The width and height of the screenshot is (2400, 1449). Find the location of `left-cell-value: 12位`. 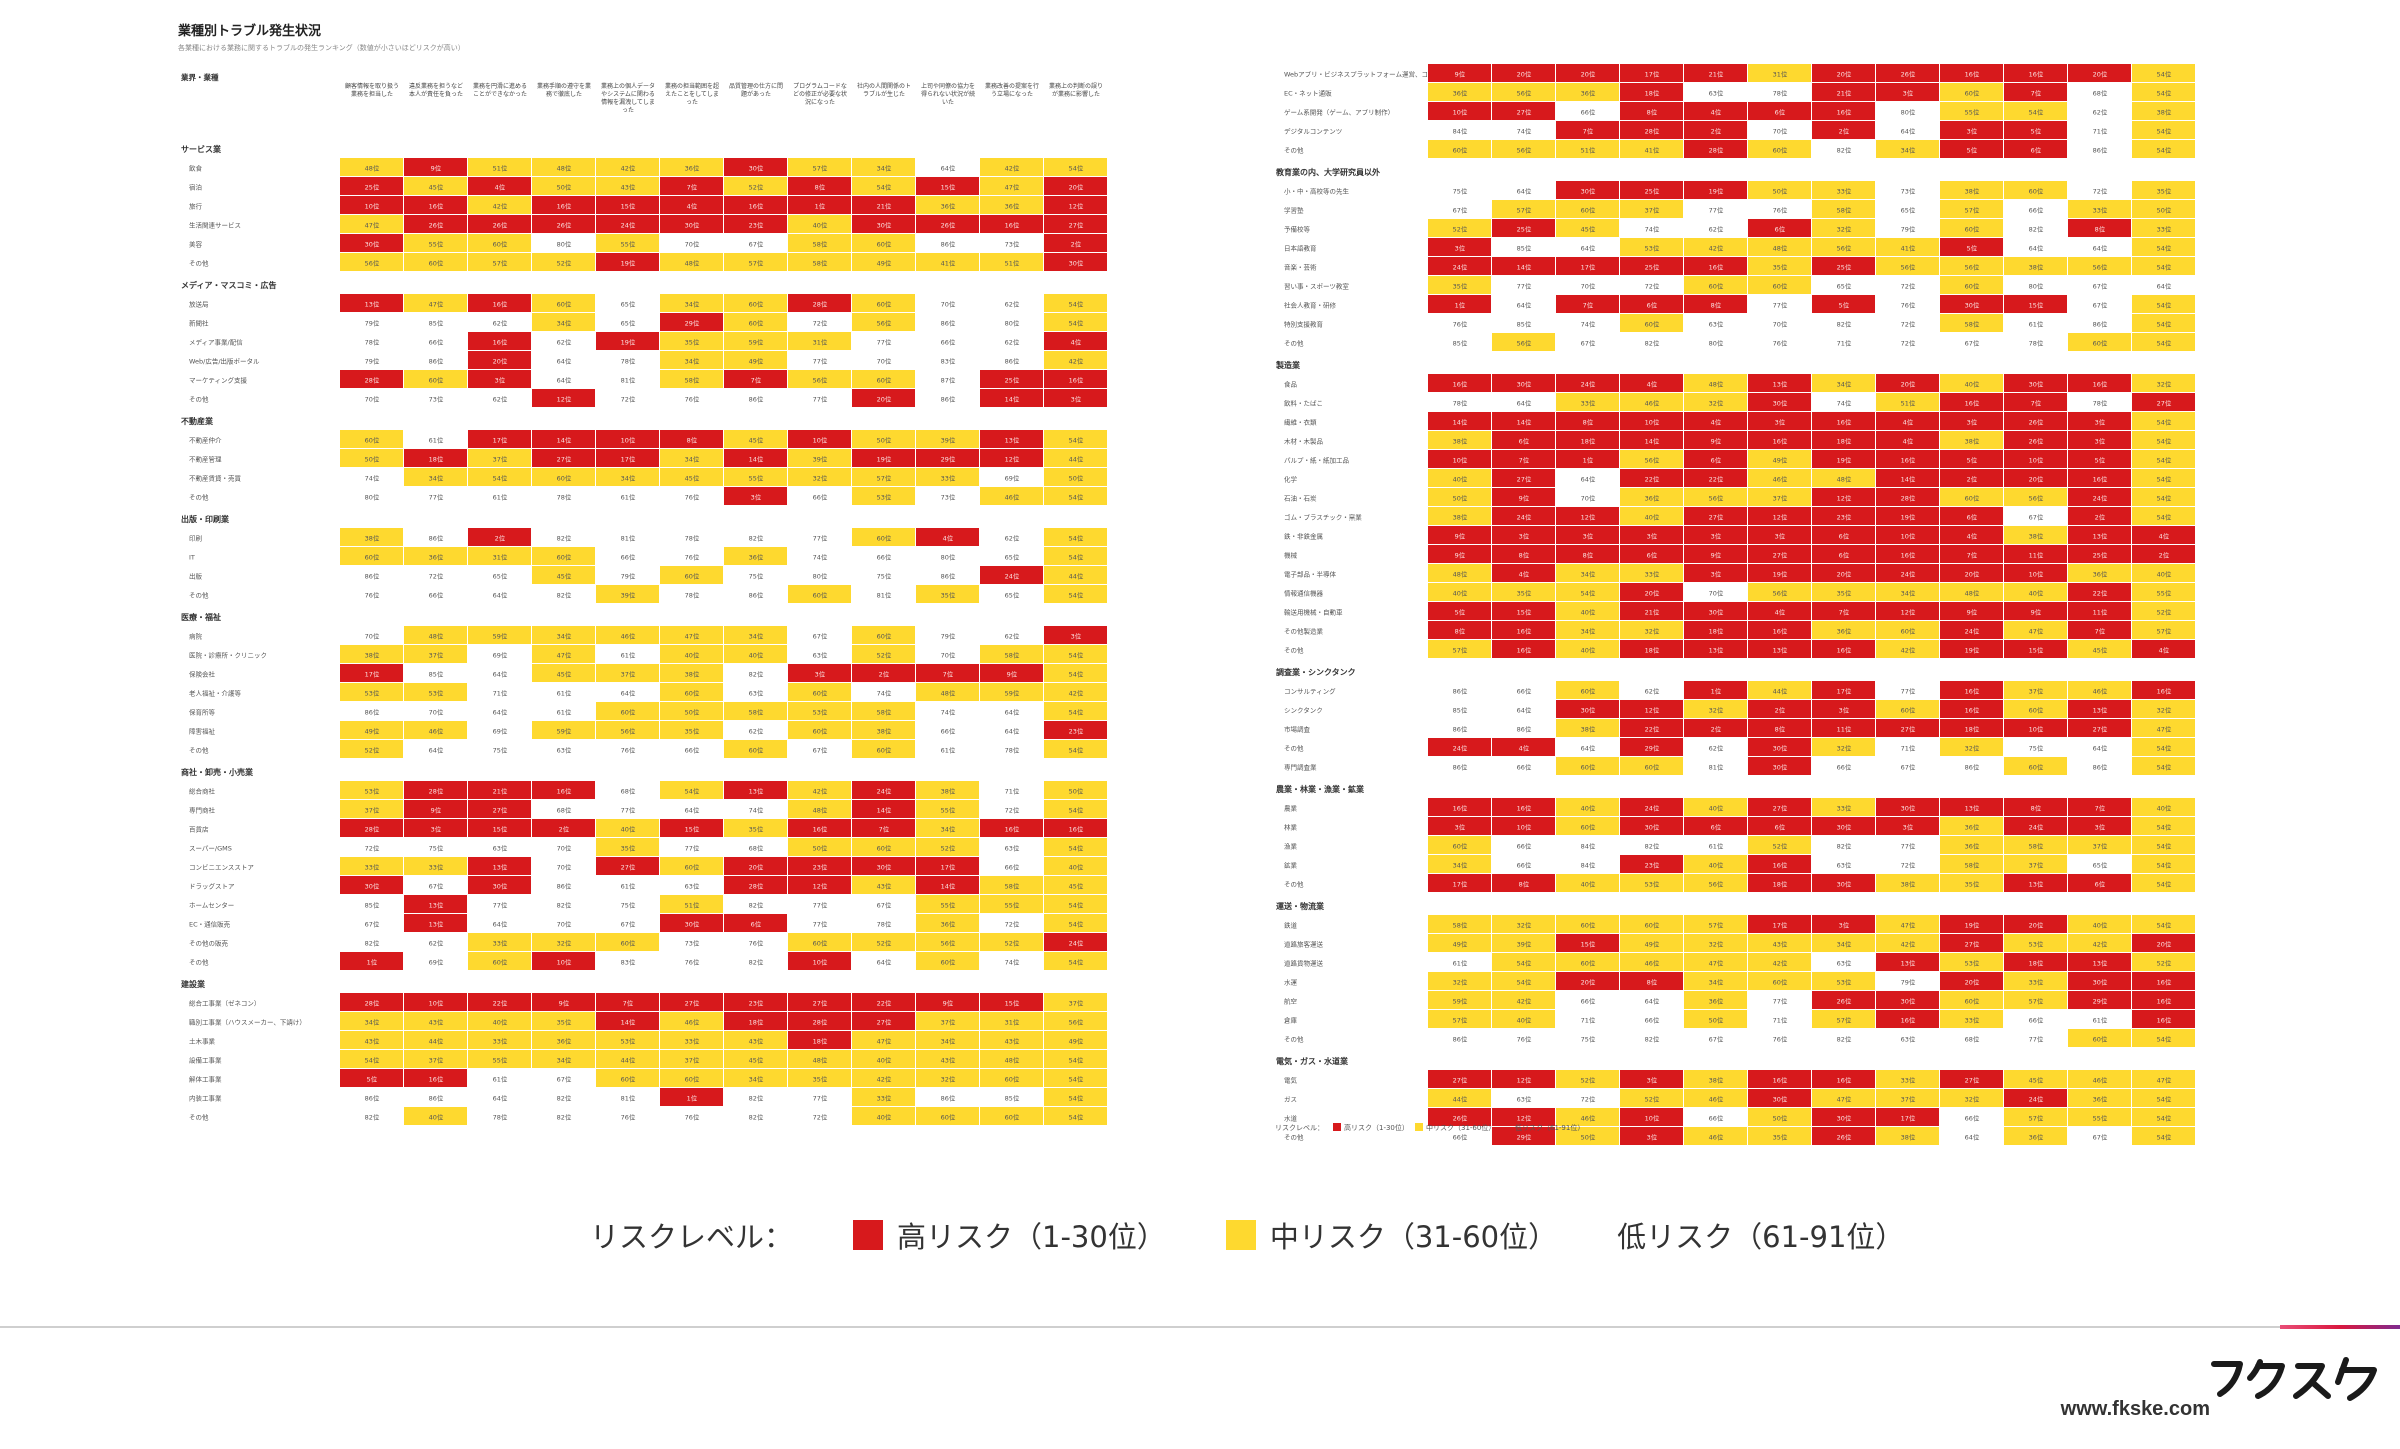

left-cell-value: 12位 is located at coordinates (564, 399).